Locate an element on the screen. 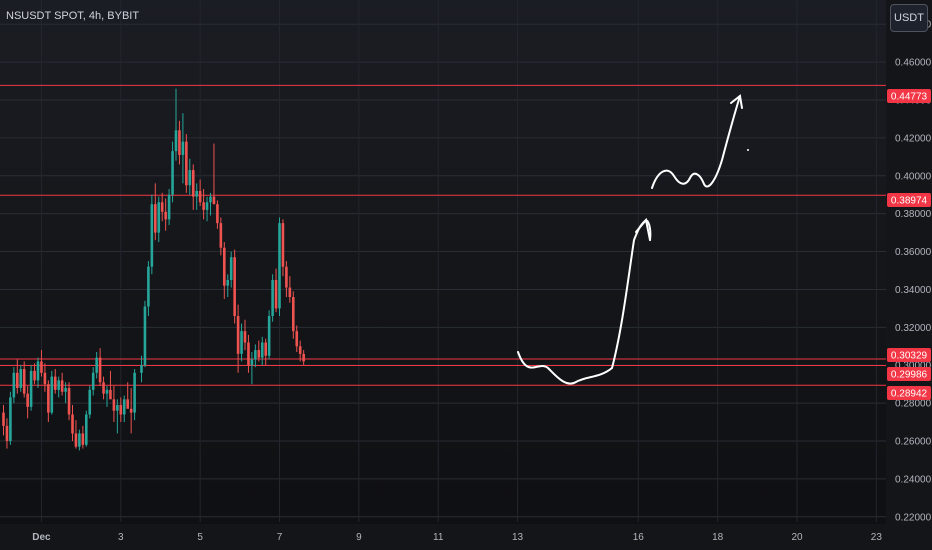 The width and height of the screenshot is (932, 550). symbol-title: NSUSDT SPOT, 4h, BYBIT is located at coordinates (73, 16).